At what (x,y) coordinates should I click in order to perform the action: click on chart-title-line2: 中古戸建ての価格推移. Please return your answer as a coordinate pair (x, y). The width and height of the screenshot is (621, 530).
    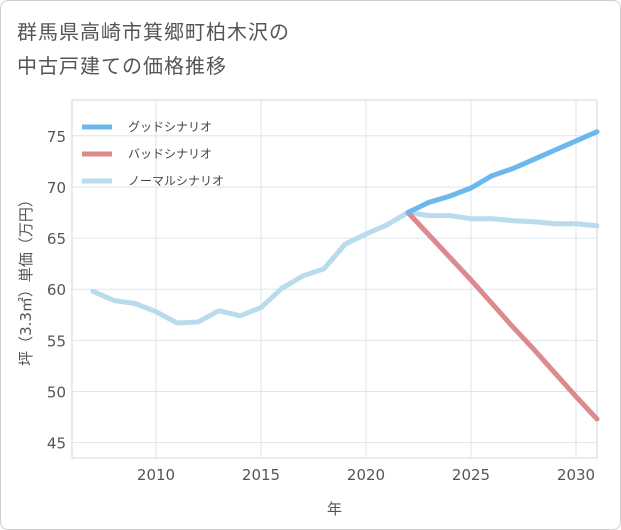
    Looking at the image, I should click on (122, 66).